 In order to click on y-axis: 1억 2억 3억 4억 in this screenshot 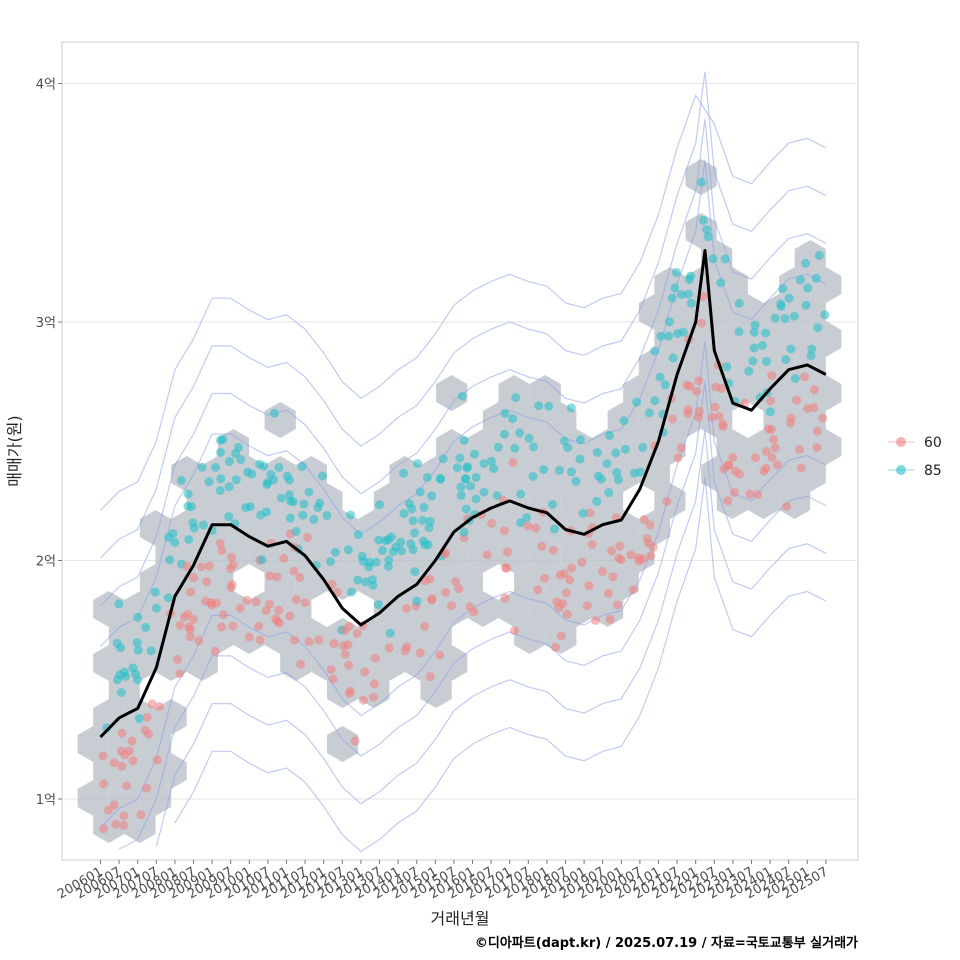, I will do `click(49, 443)`.